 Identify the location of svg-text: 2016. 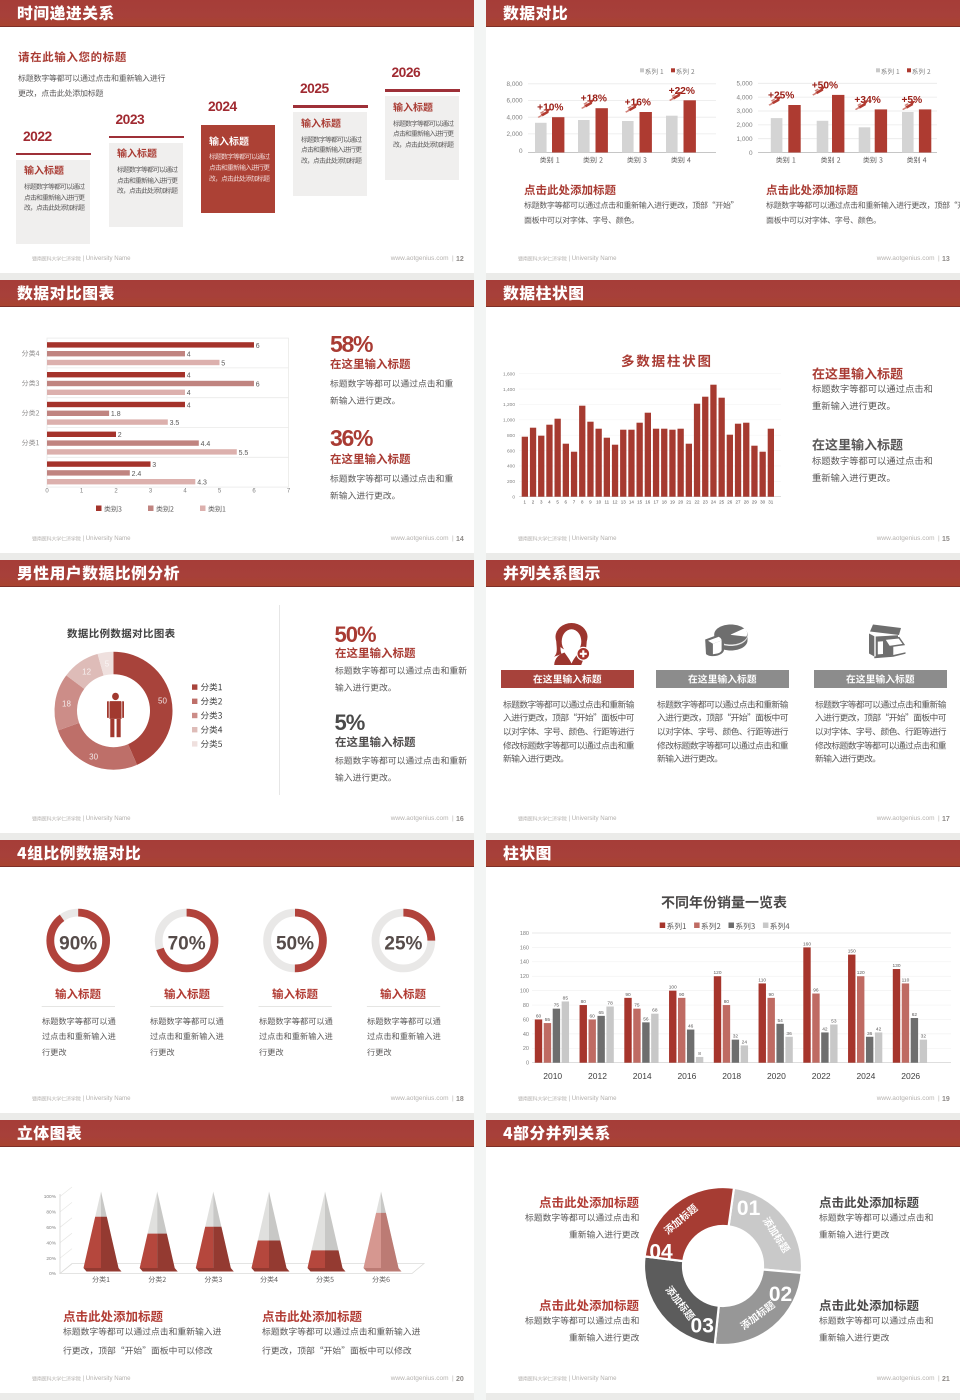
(686, 1076).